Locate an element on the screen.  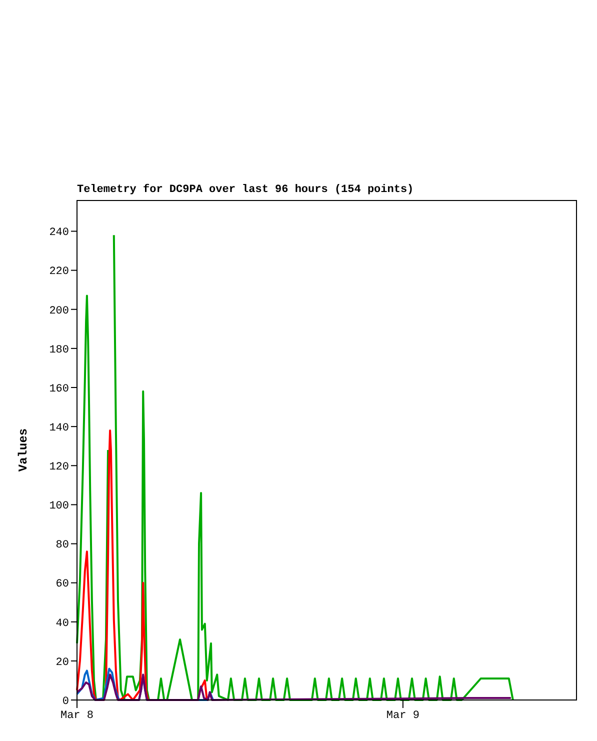
y-tick-label: 200 is located at coordinates (59, 311).